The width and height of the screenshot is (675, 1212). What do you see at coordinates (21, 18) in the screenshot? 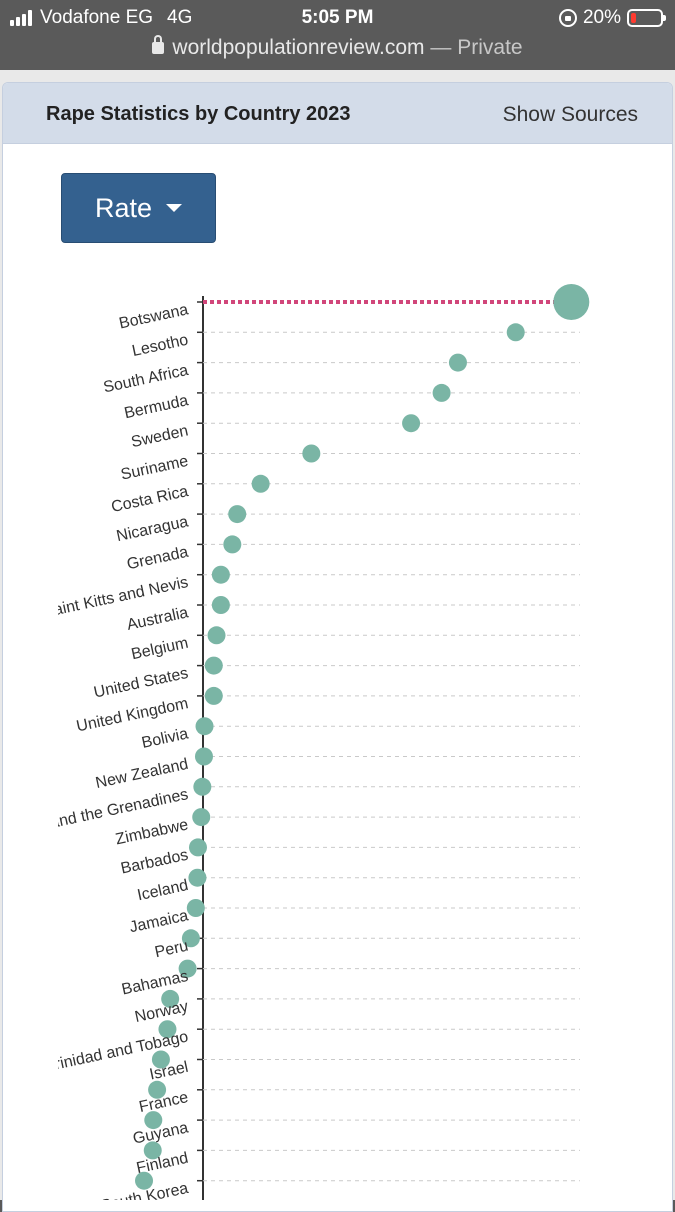
I see `signal-icon` at bounding box center [21, 18].